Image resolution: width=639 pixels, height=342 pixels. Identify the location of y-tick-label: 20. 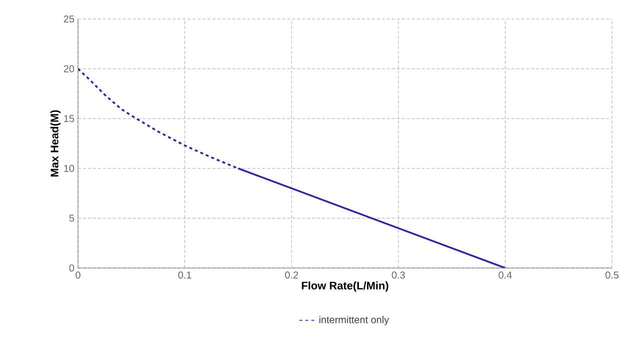
(69, 68).